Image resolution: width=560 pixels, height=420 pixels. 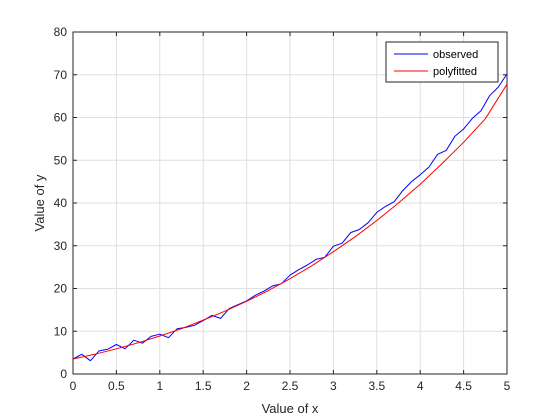 I want to click on x-tick-label: 0.5, so click(x=116, y=386).